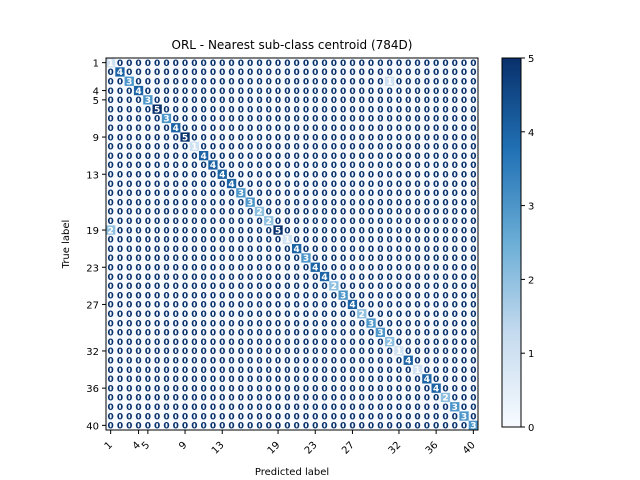  What do you see at coordinates (92, 175) in the screenshot?
I see `y-tick-label: 13` at bounding box center [92, 175].